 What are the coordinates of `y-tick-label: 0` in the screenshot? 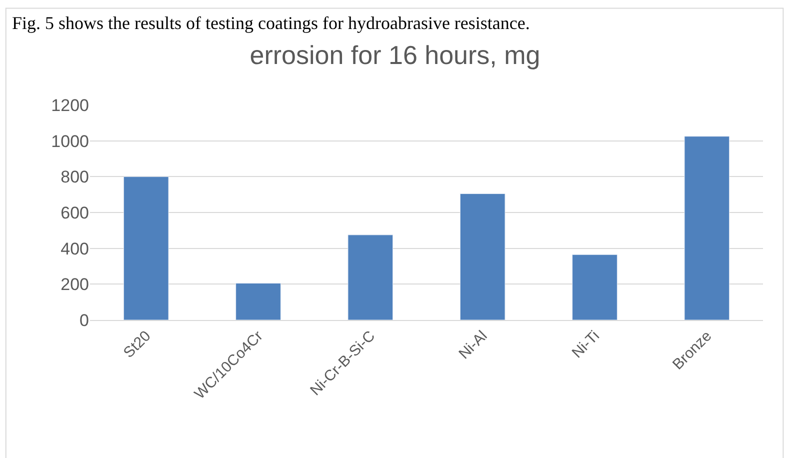 It's located at (84, 320).